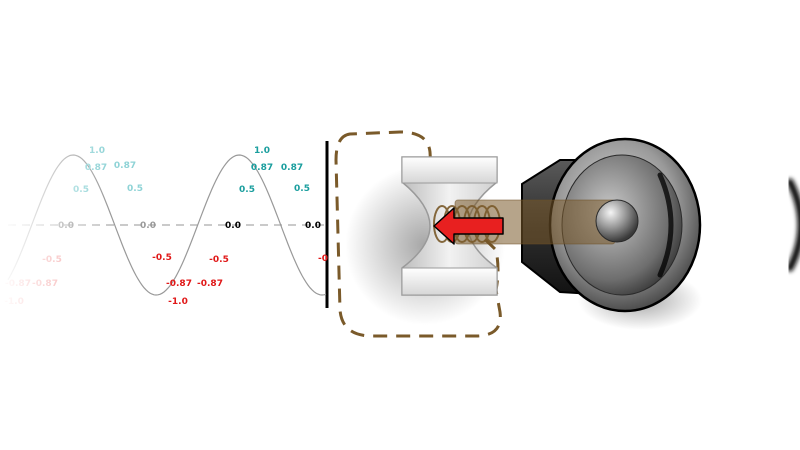 The image size is (800, 450). Describe the element at coordinates (449, 170) in the screenshot. I see `block-top-face` at that location.